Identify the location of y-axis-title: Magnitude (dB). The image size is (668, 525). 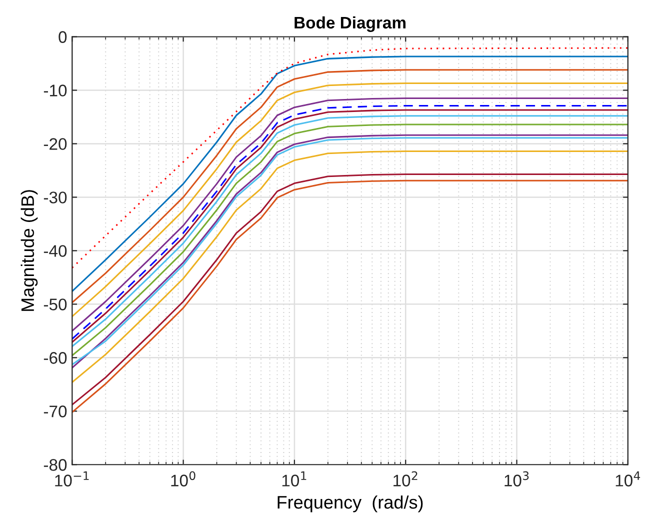
(29, 250).